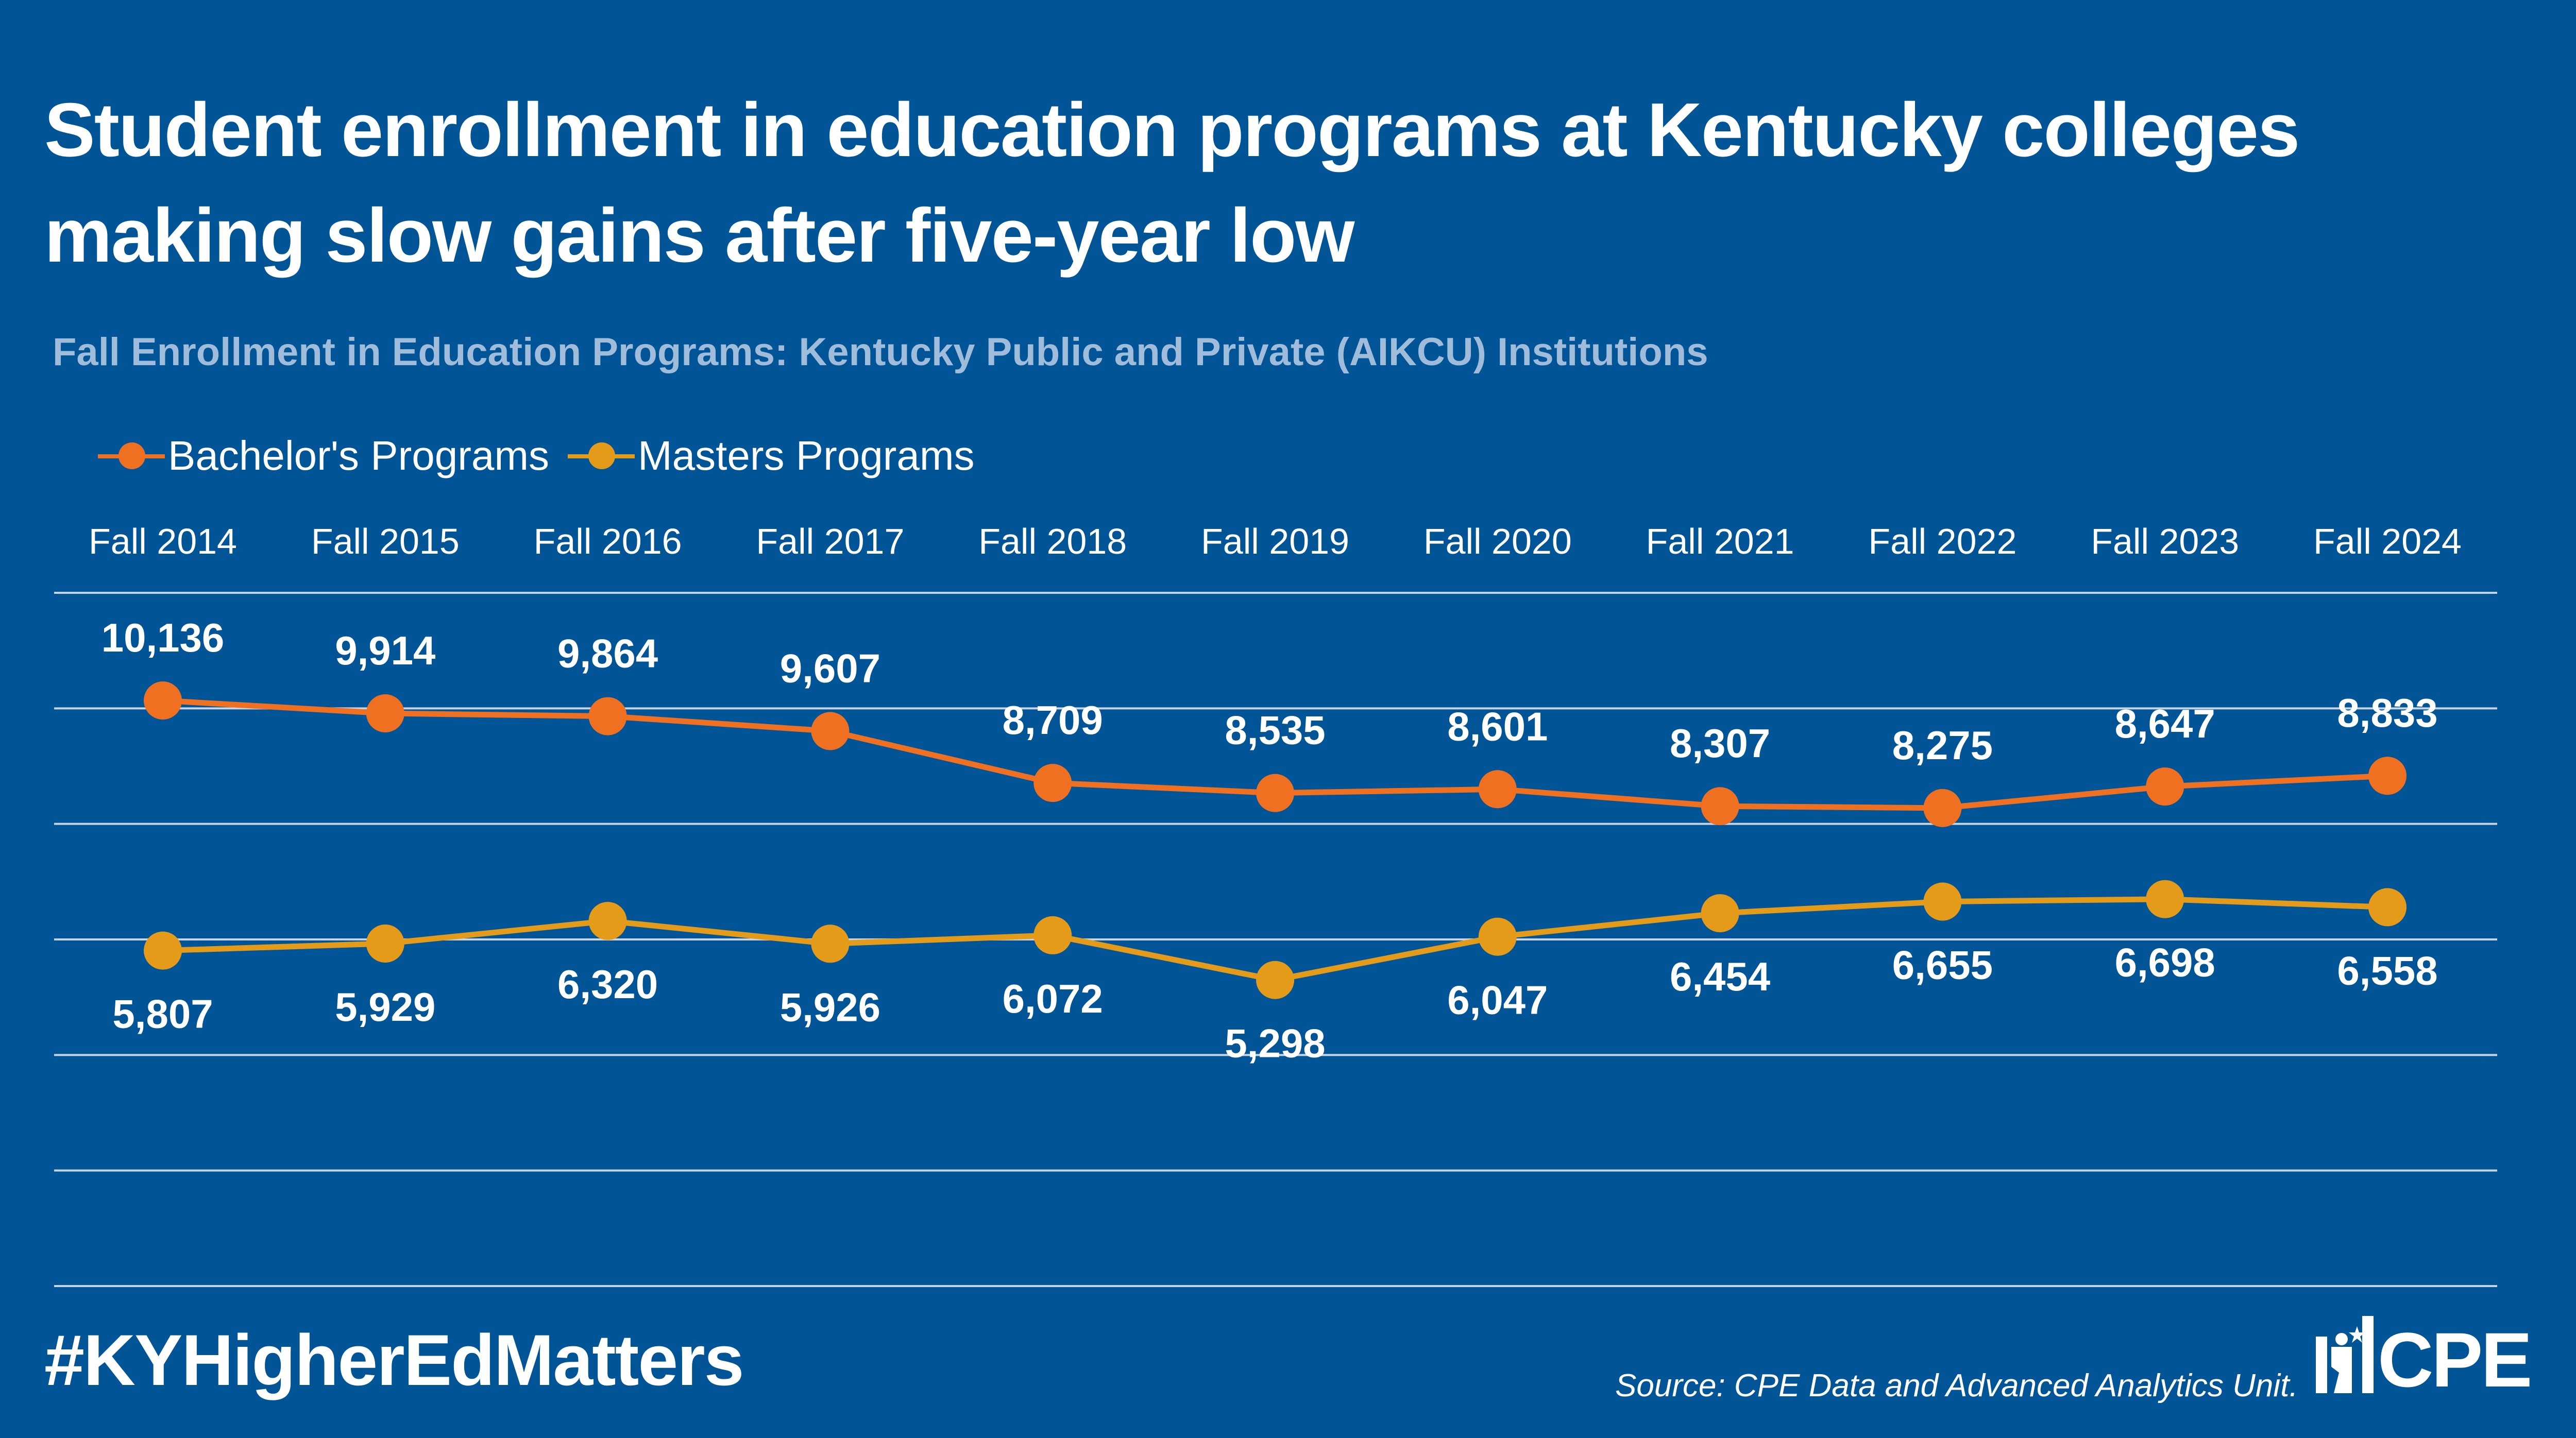  What do you see at coordinates (162, 1014) in the screenshot?
I see `data-label-masters: 5,807` at bounding box center [162, 1014].